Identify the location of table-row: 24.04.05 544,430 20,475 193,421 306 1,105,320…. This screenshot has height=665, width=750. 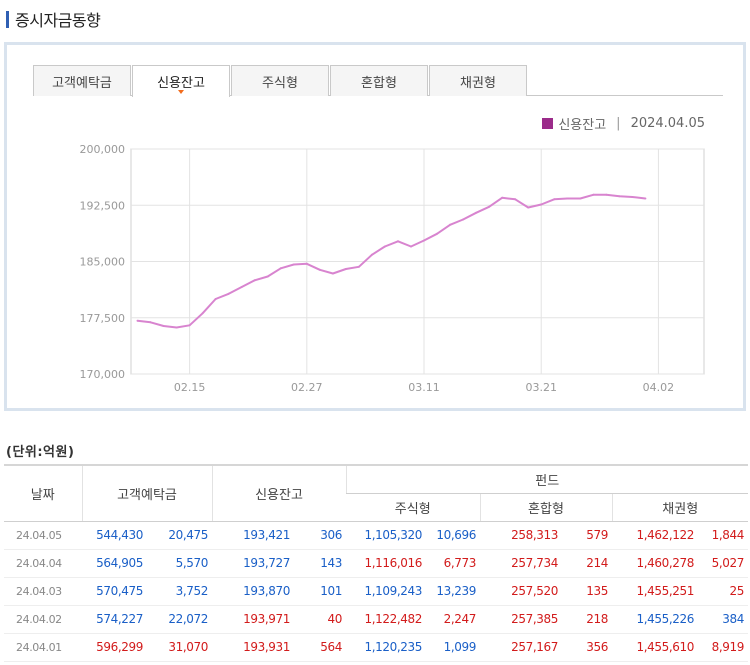
(376, 535).